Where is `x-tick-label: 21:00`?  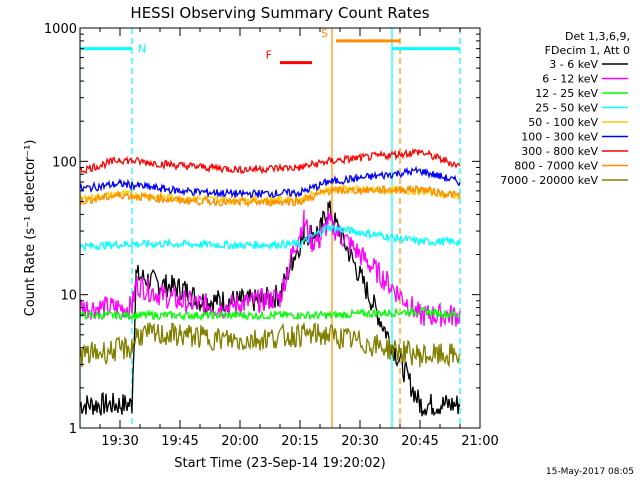
x-tick-label: 21:00 is located at coordinates (479, 441).